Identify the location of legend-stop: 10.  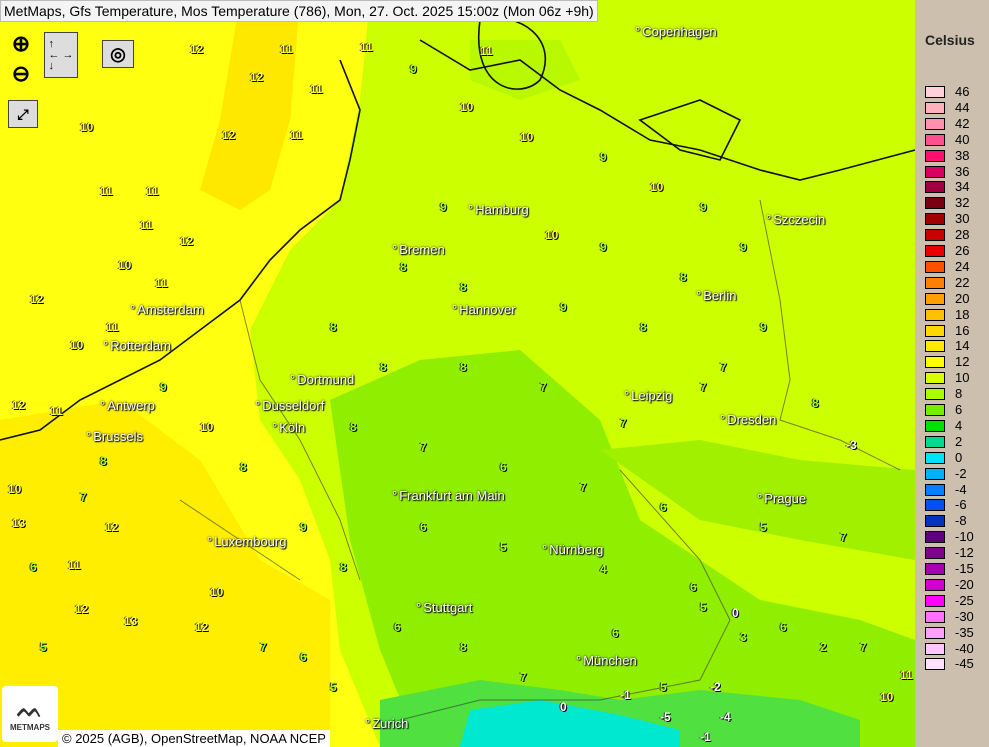
(955, 378).